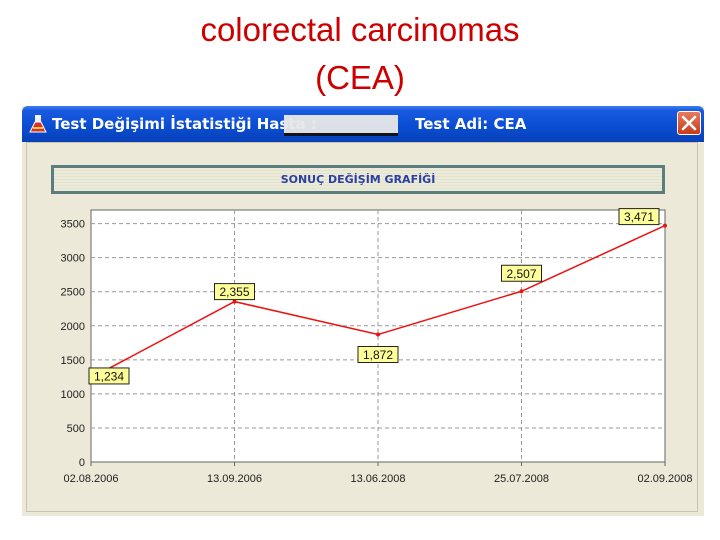  Describe the element at coordinates (521, 479) in the screenshot. I see `x-tick-label: 25.07.2008` at that location.